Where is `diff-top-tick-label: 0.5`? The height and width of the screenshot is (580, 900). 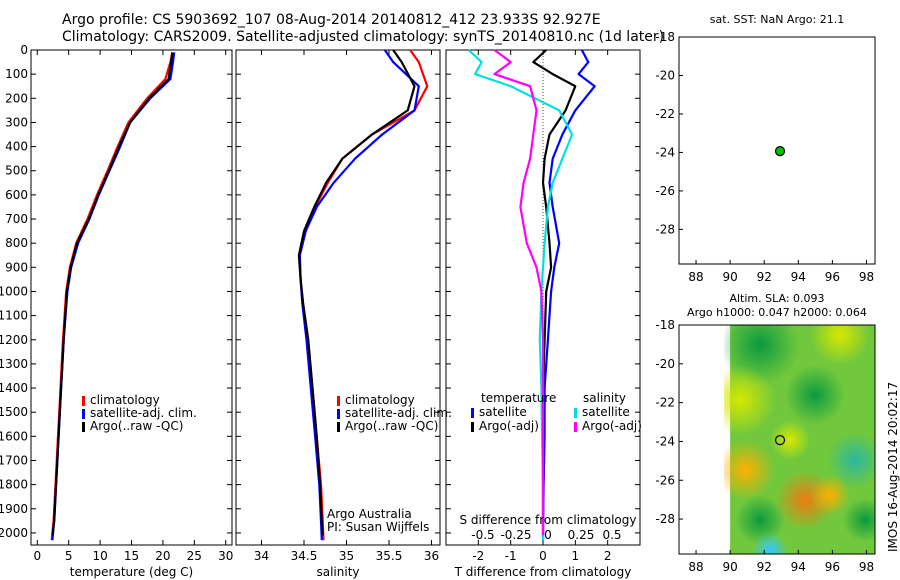 diff-top-tick-label: 0.5 is located at coordinates (611, 535).